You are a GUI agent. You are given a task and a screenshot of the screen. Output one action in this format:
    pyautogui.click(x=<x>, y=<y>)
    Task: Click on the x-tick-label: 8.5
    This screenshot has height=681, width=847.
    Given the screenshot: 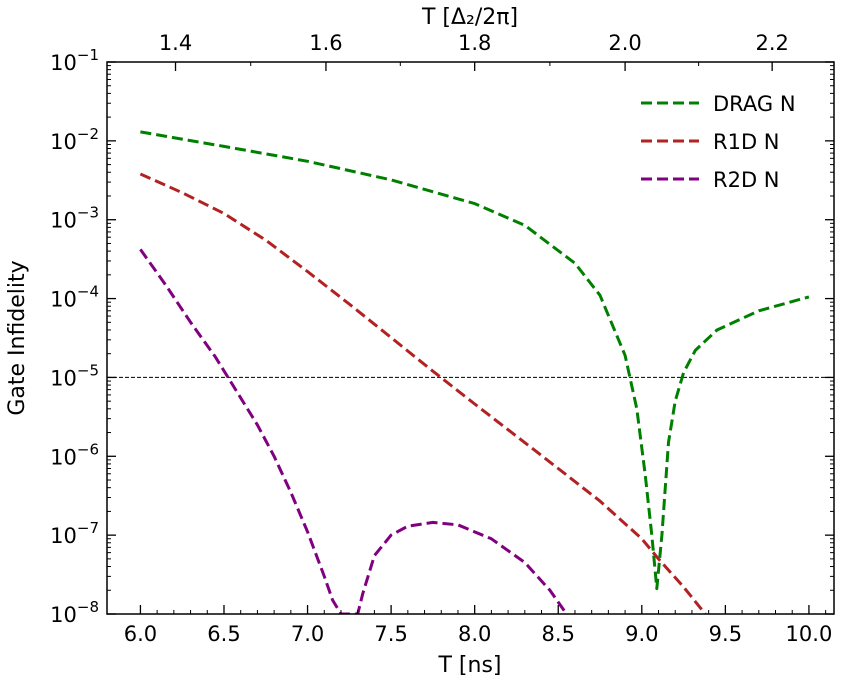 What is the action you would take?
    pyautogui.click(x=558, y=634)
    